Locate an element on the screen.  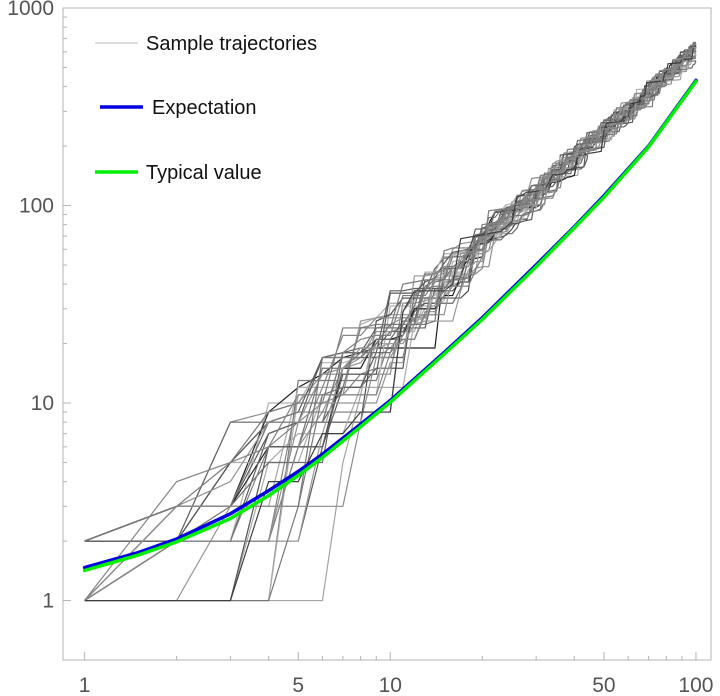
y-tick-label: 1000 is located at coordinates (30, 10).